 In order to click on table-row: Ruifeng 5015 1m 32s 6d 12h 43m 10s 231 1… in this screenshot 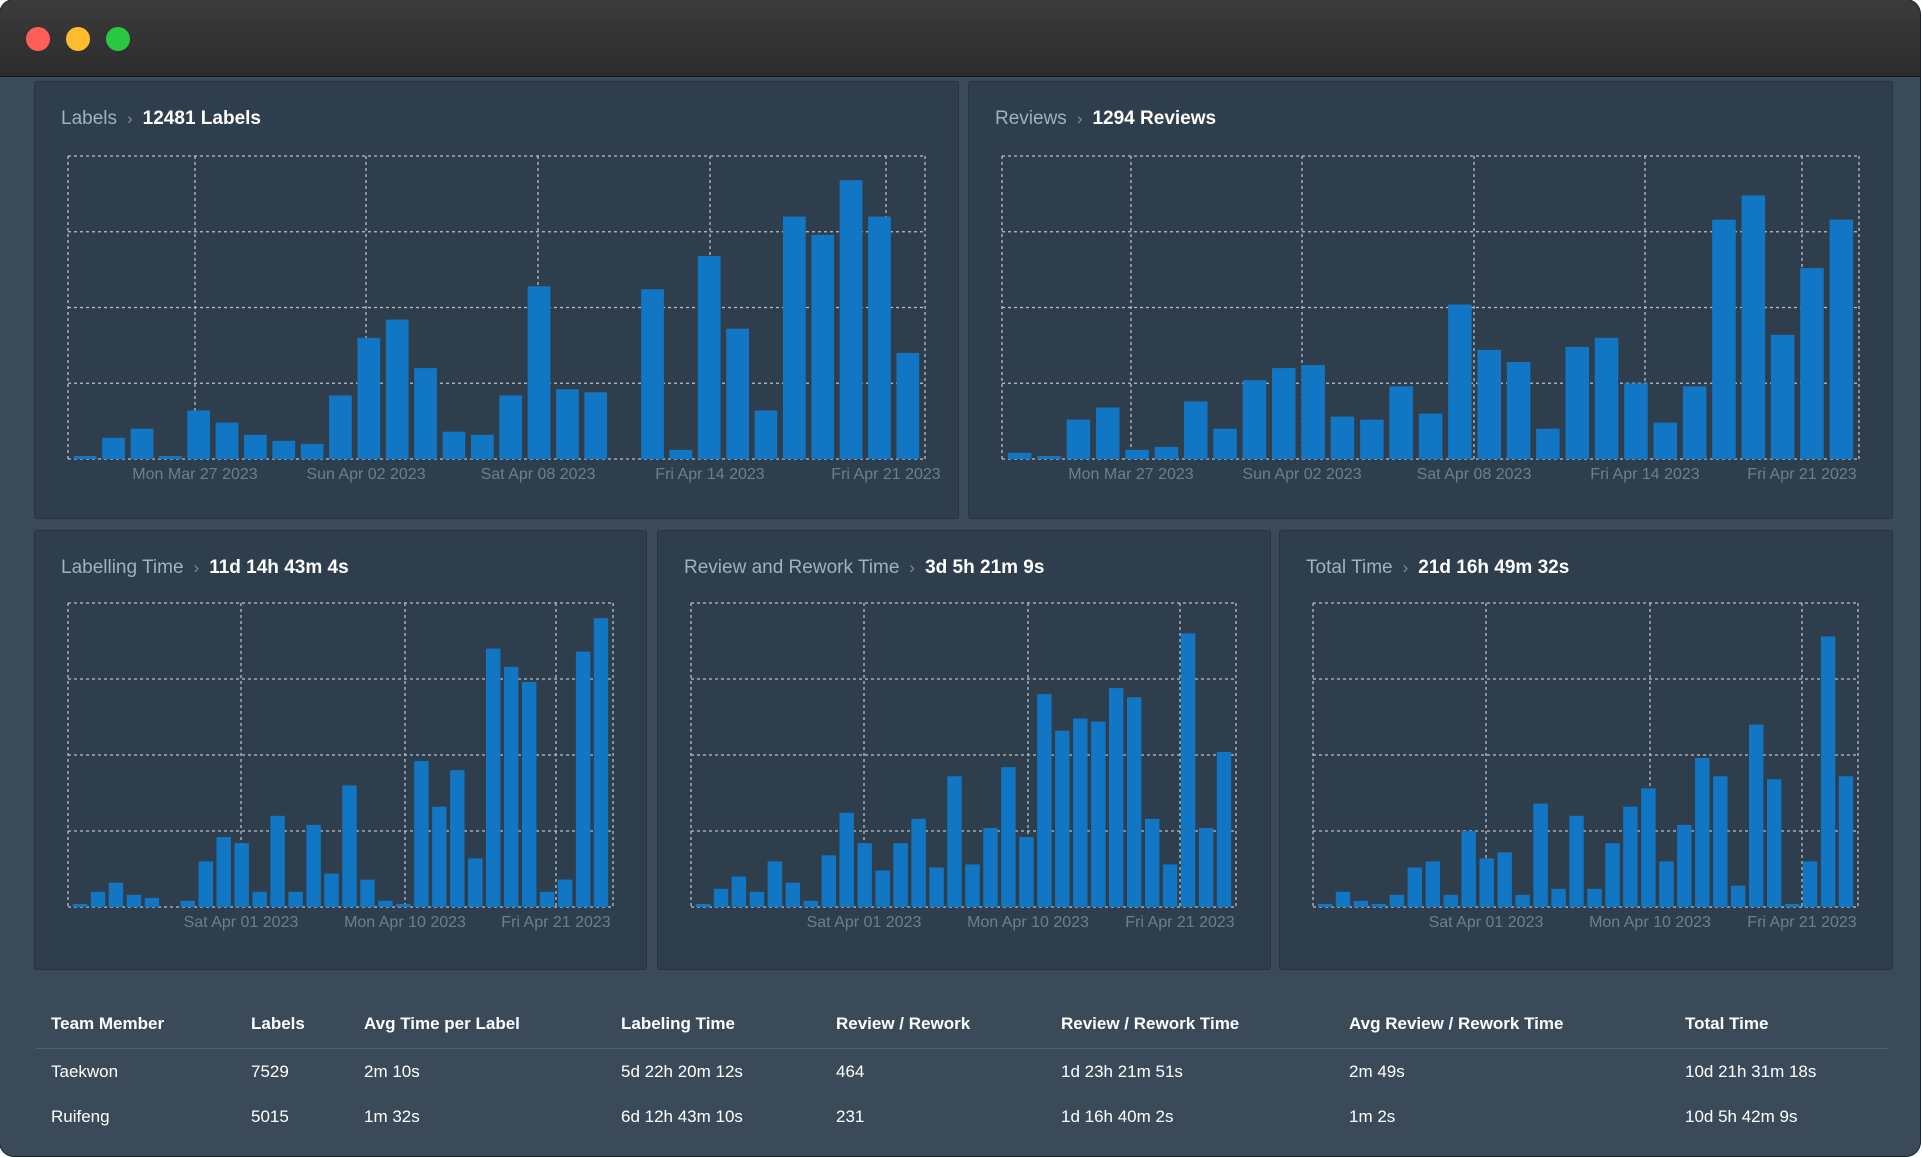, I will do `click(962, 1116)`.